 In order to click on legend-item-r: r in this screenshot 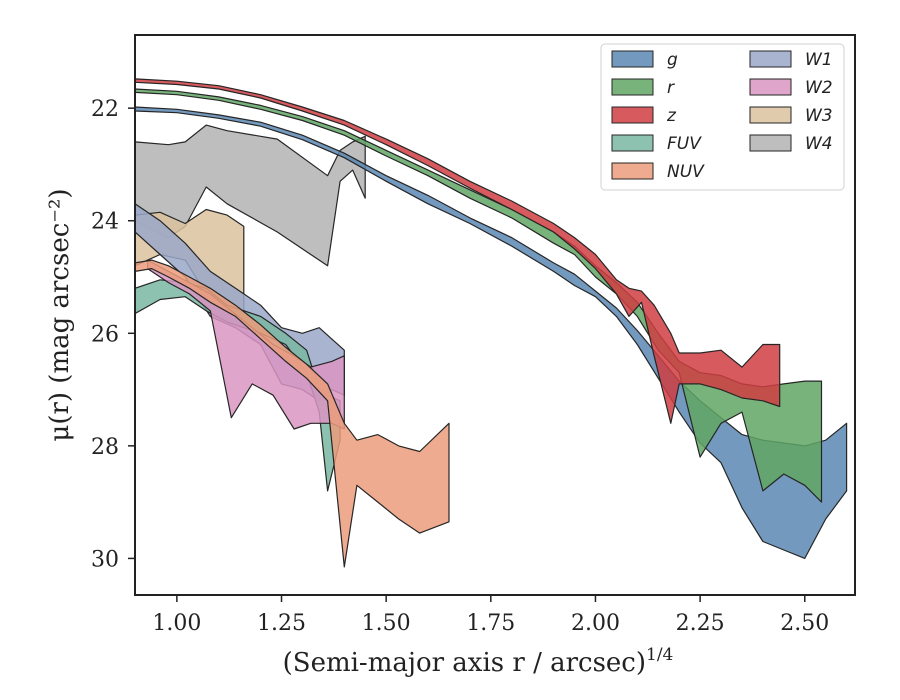, I will do `click(643, 88)`.